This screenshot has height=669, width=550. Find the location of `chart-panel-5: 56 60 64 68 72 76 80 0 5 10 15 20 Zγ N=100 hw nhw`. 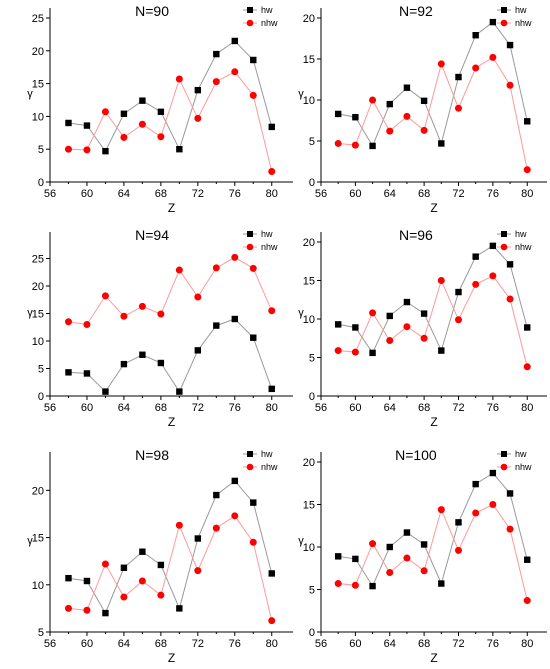

chart-panel-5: 56 60 64 68 72 76 80 0 5 10 15 20 Zγ N=100 hw nhw is located at coordinates (422, 556).